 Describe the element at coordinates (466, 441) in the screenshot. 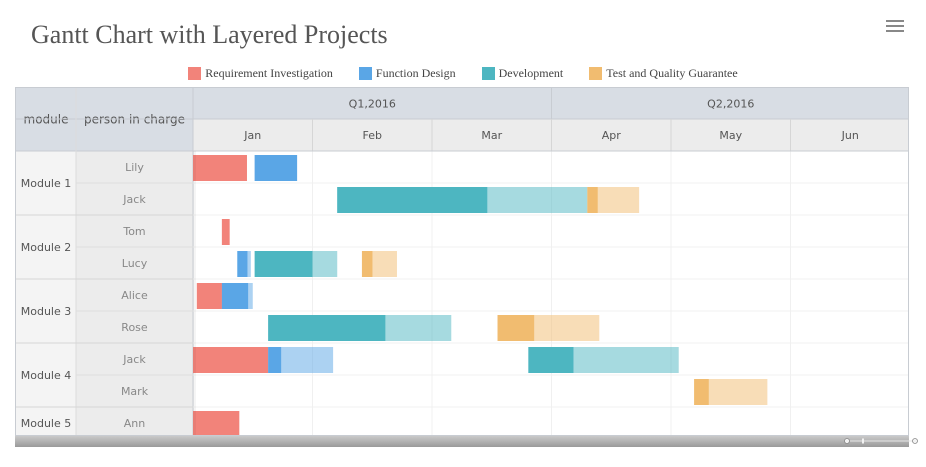

I see `horizontal-scrollbar` at that location.